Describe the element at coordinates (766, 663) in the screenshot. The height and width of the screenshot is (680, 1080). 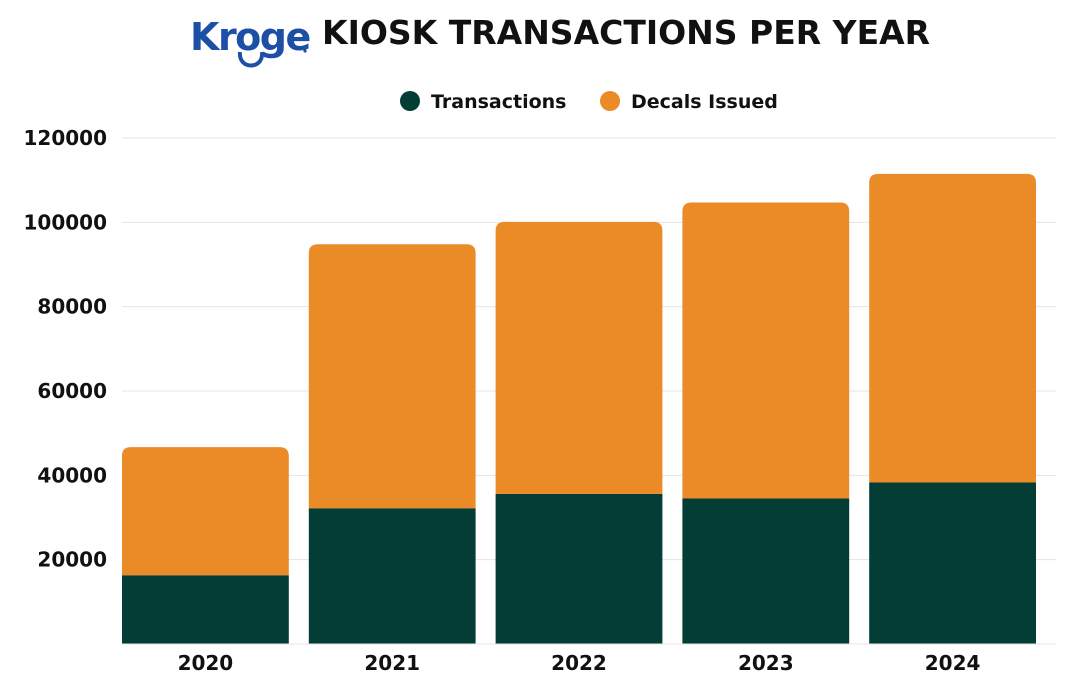
I see `x-tick-label: 2023` at that location.